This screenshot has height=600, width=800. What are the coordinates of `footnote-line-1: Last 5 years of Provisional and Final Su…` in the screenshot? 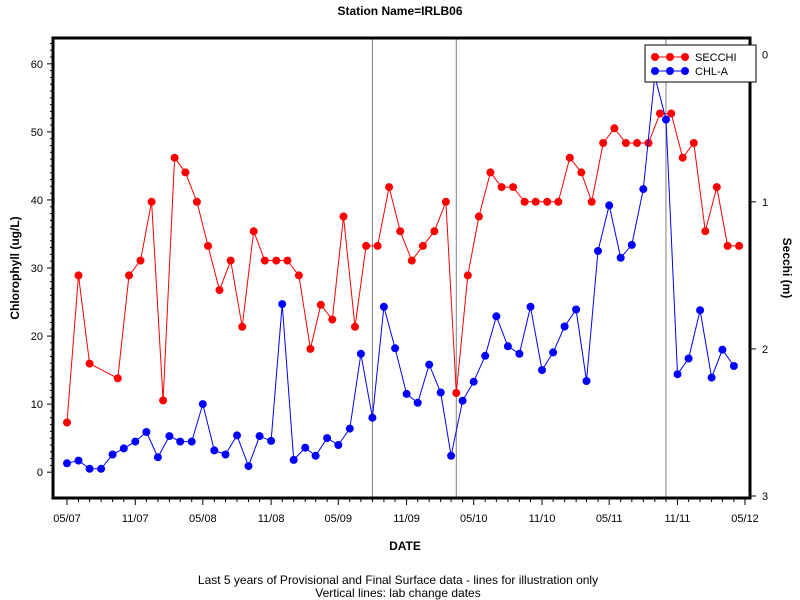 It's located at (398, 580).